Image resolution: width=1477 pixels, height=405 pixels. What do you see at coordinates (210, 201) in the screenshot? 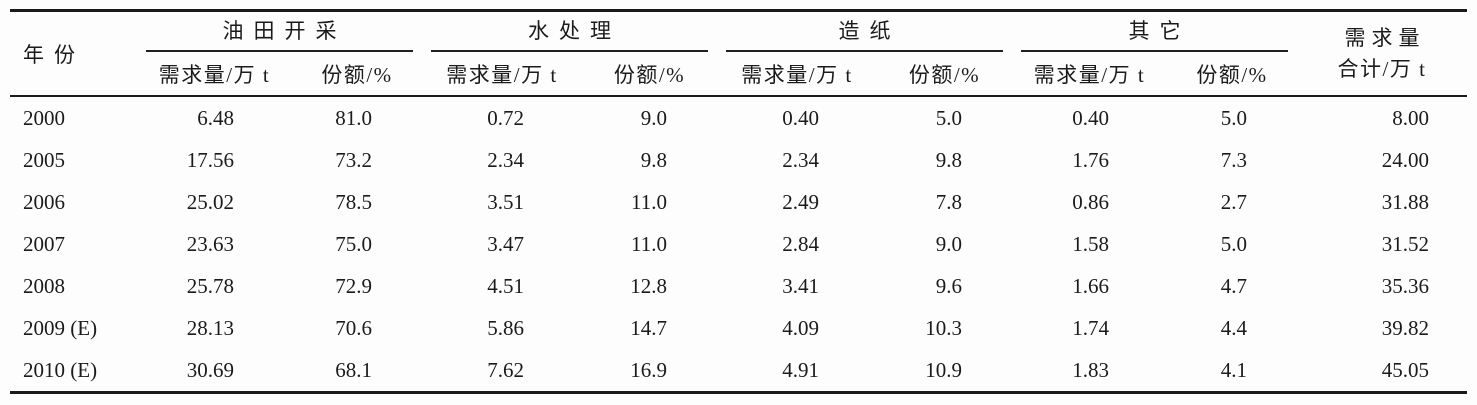
I see `value-cell: 25.02` at bounding box center [210, 201].